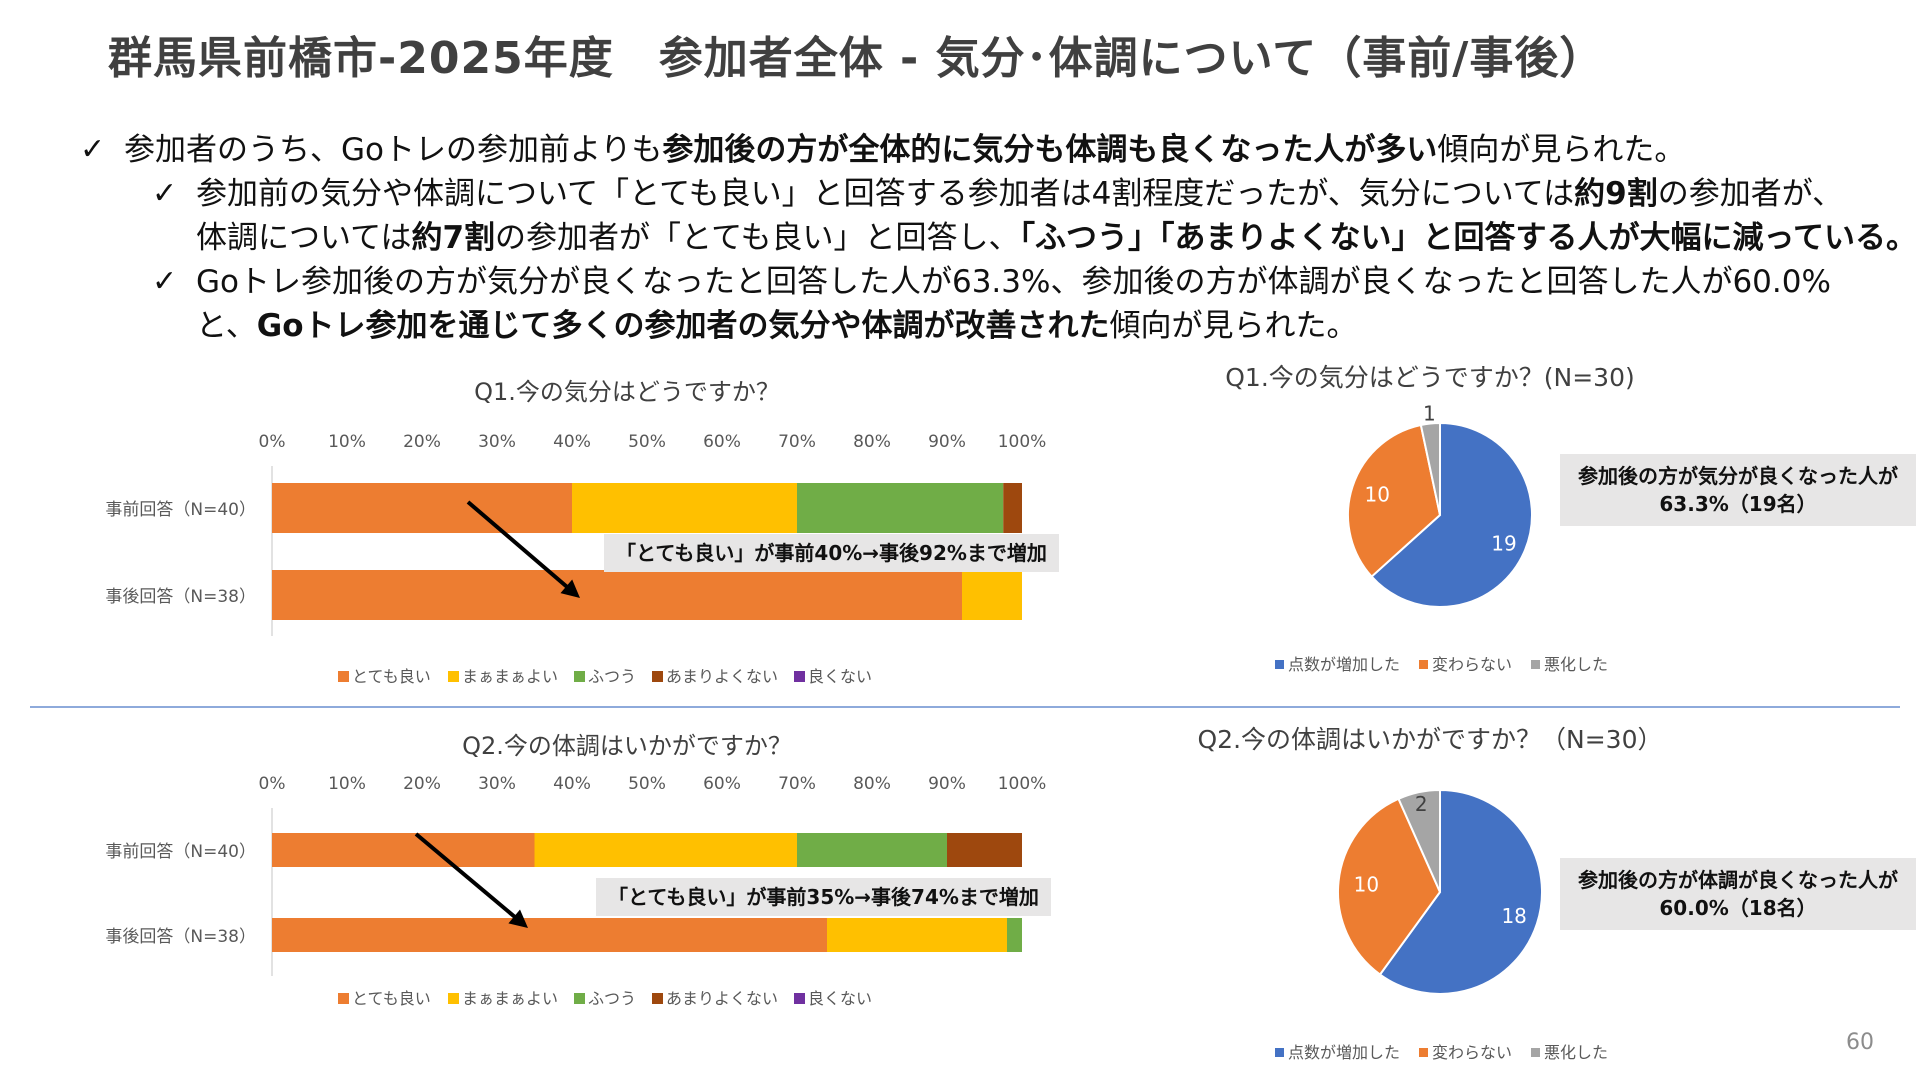  Describe the element at coordinates (965, 707) in the screenshot. I see `section-divider` at that location.